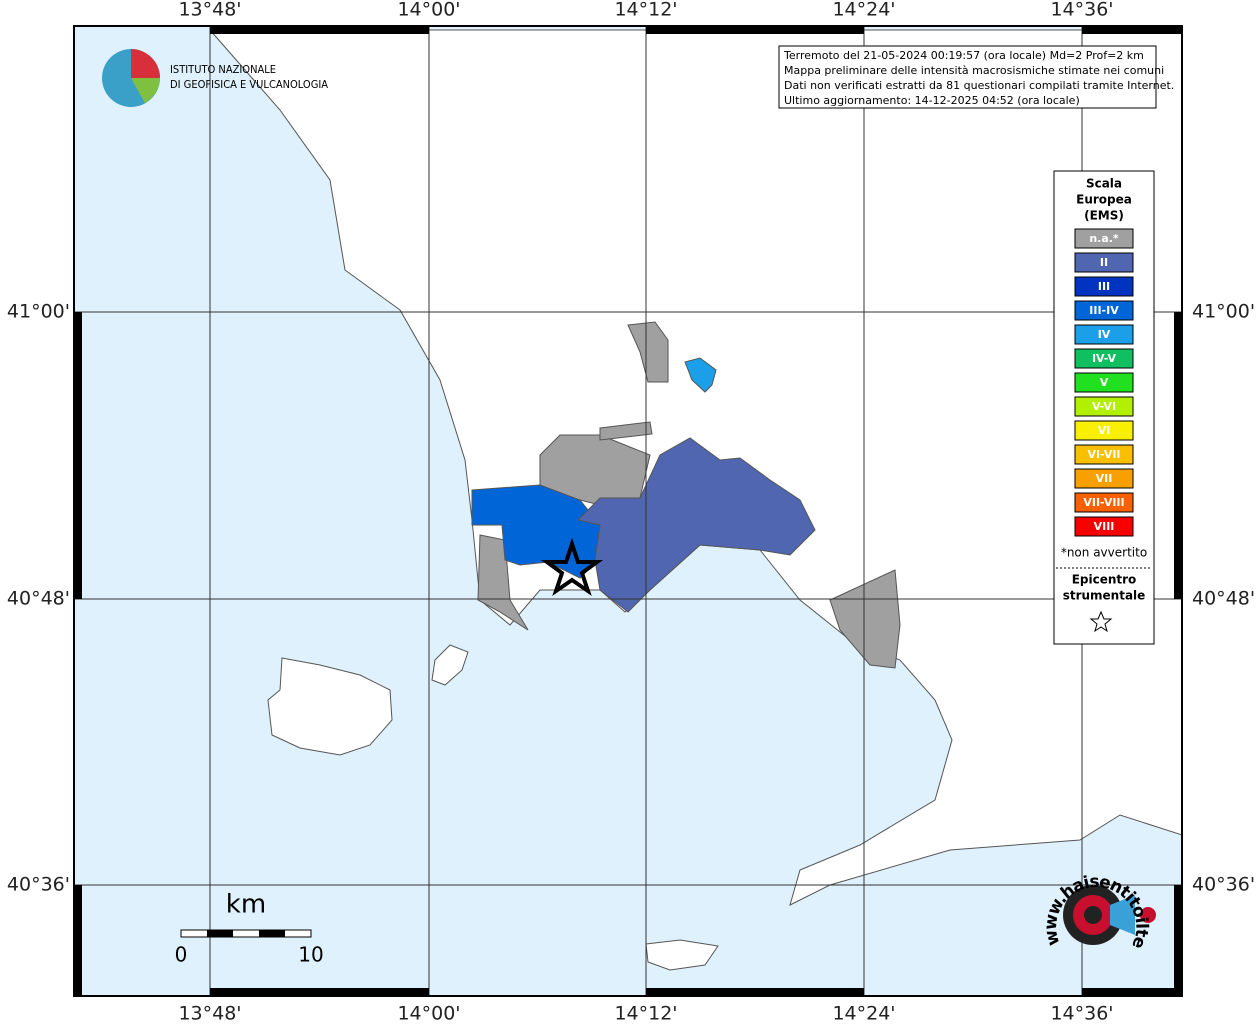 Image resolution: width=1256 pixels, height=1024 pixels. I want to click on scale-unit: km, so click(246, 905).